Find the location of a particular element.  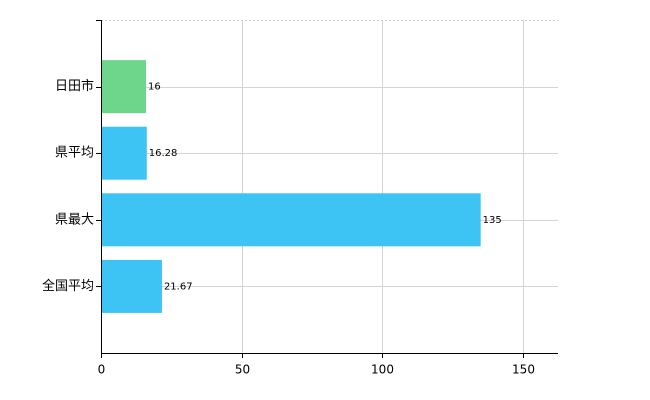

x-tick-label: 0 is located at coordinates (102, 370).